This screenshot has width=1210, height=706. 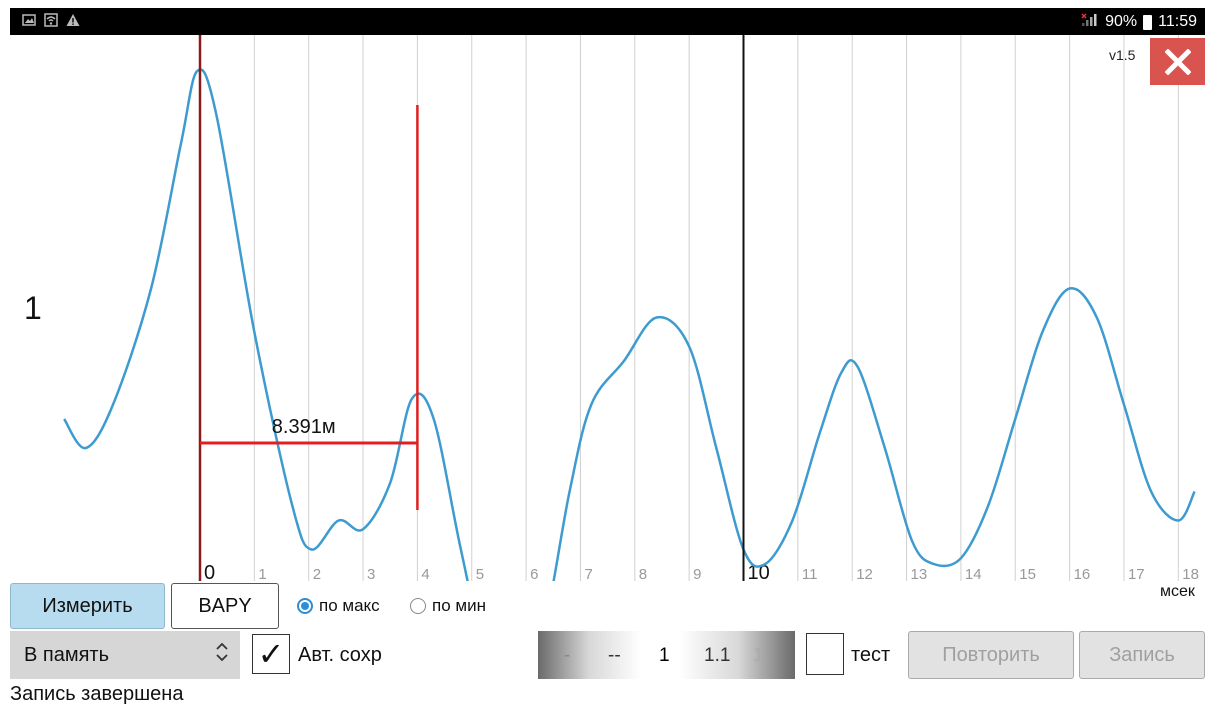 I want to click on x-tick-label: 9, so click(x=697, y=573).